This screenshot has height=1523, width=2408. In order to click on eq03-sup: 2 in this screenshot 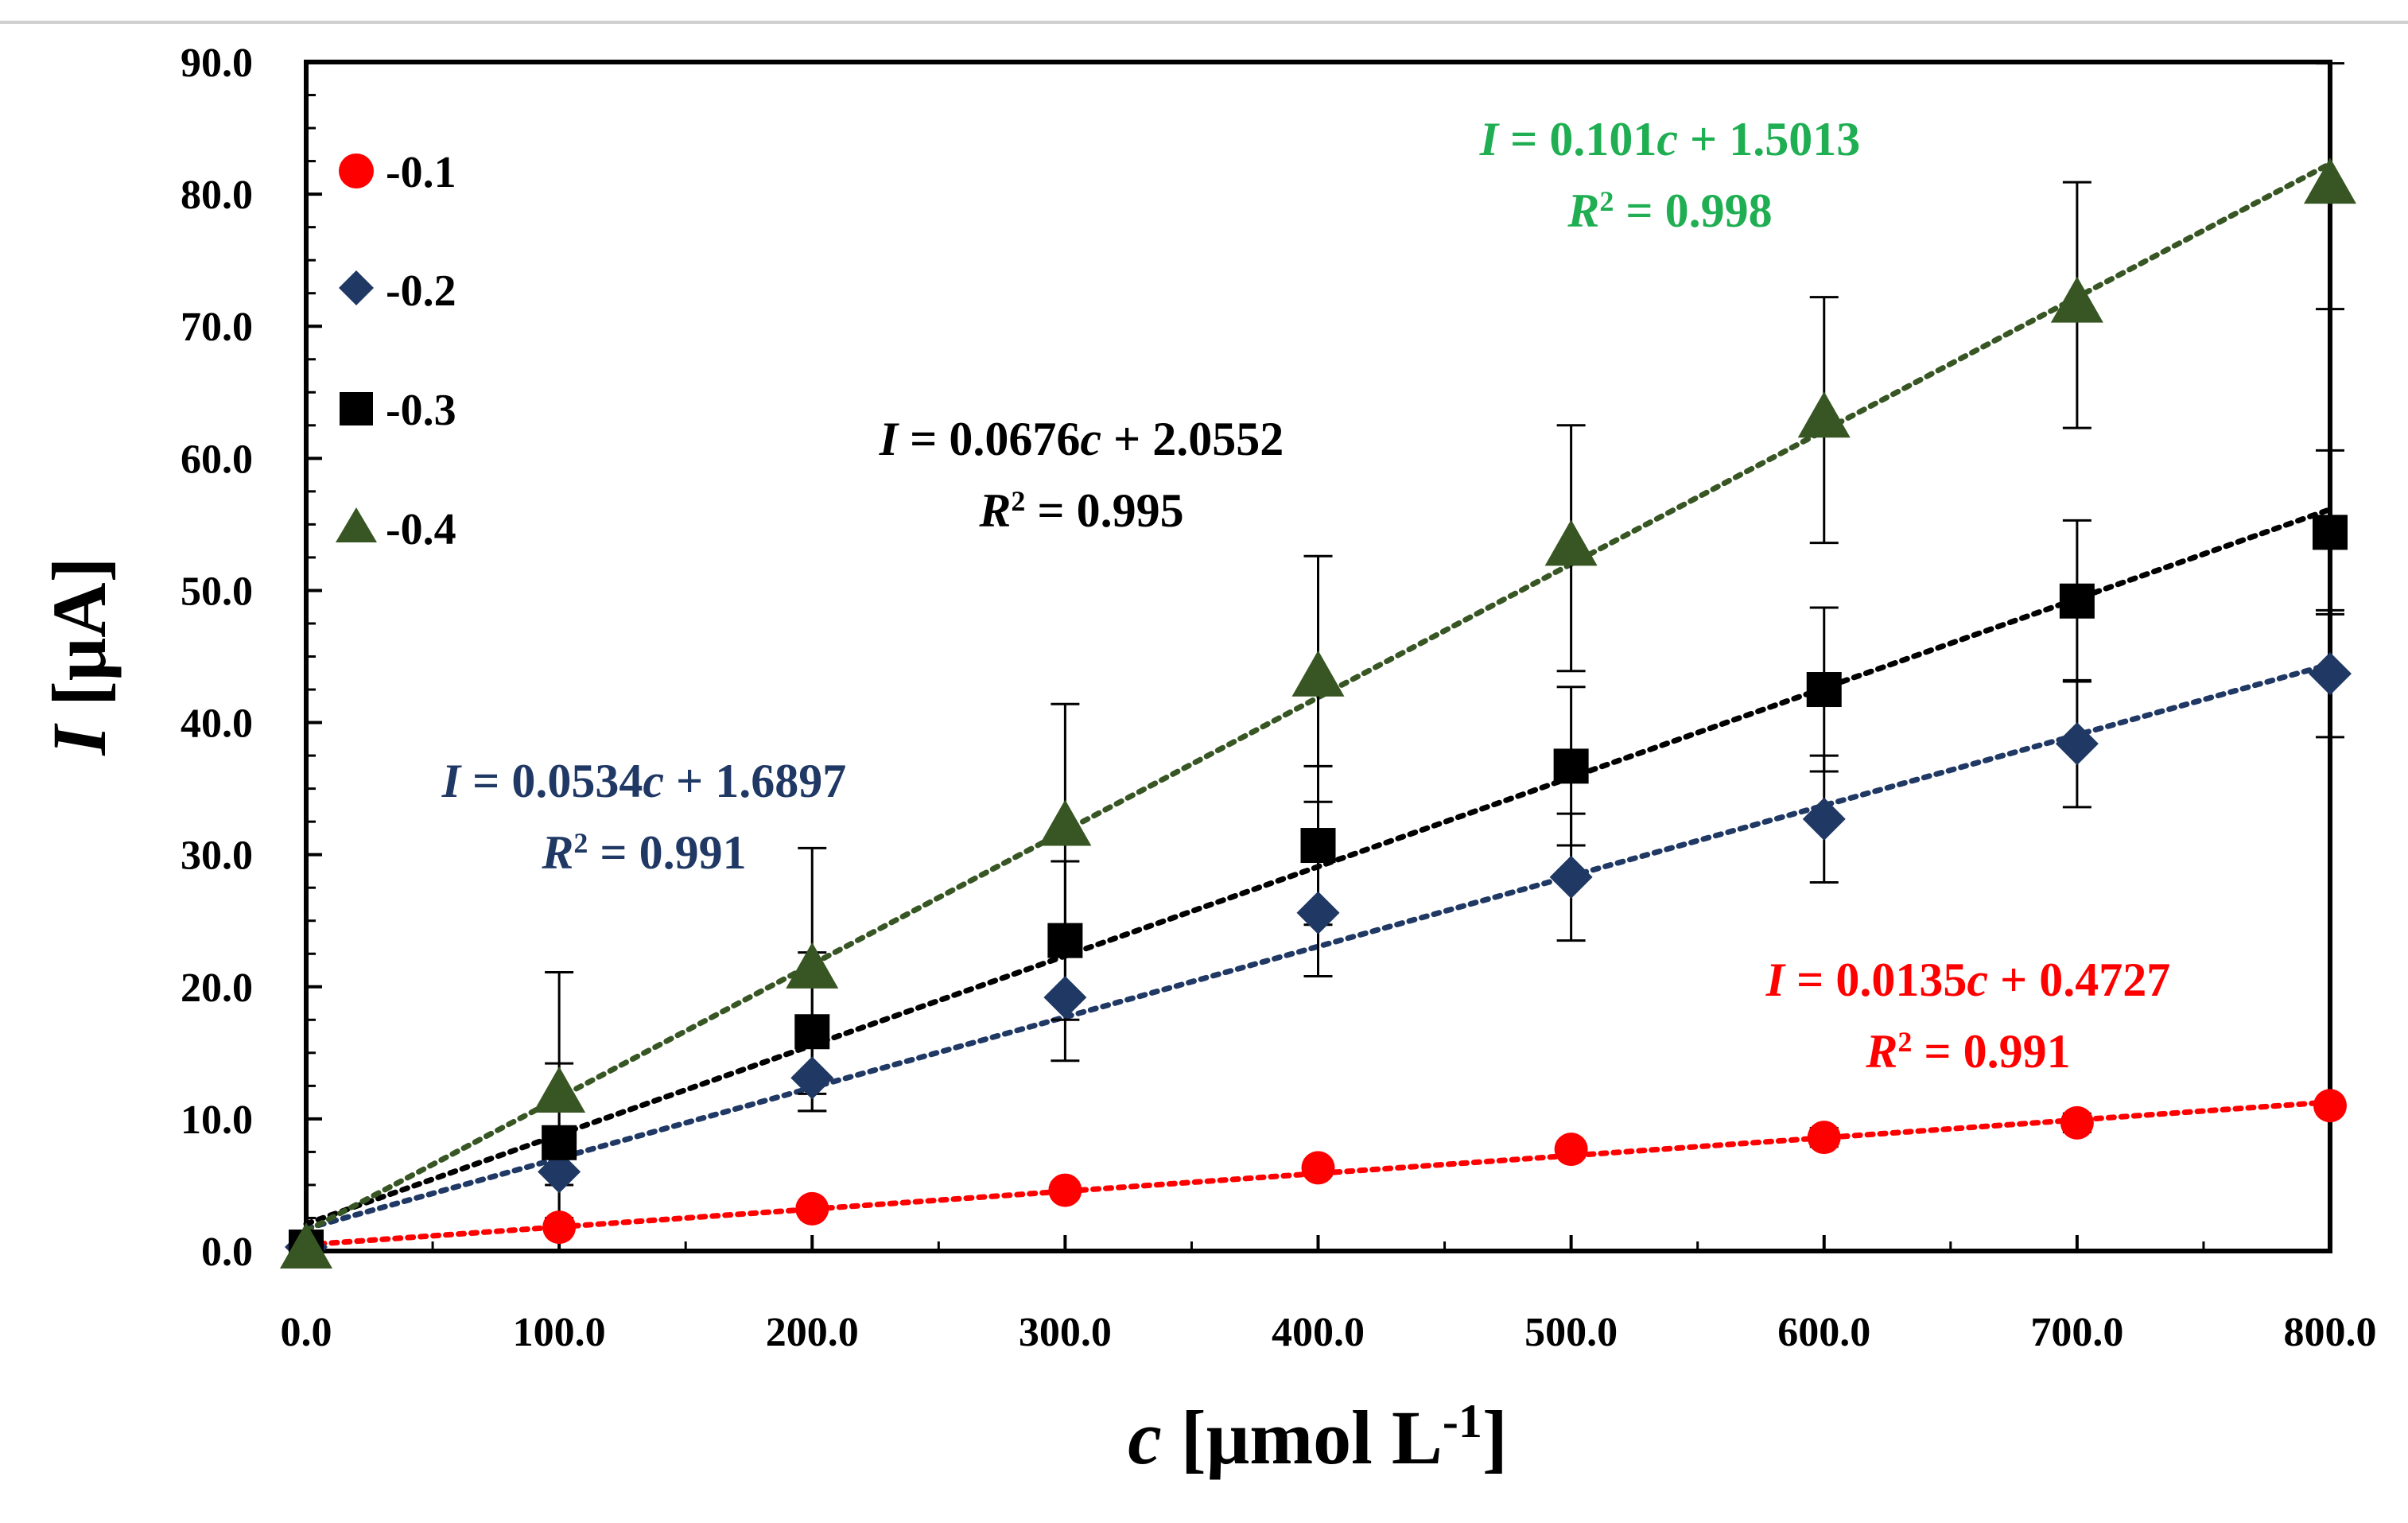, I will do `click(1018, 501)`.